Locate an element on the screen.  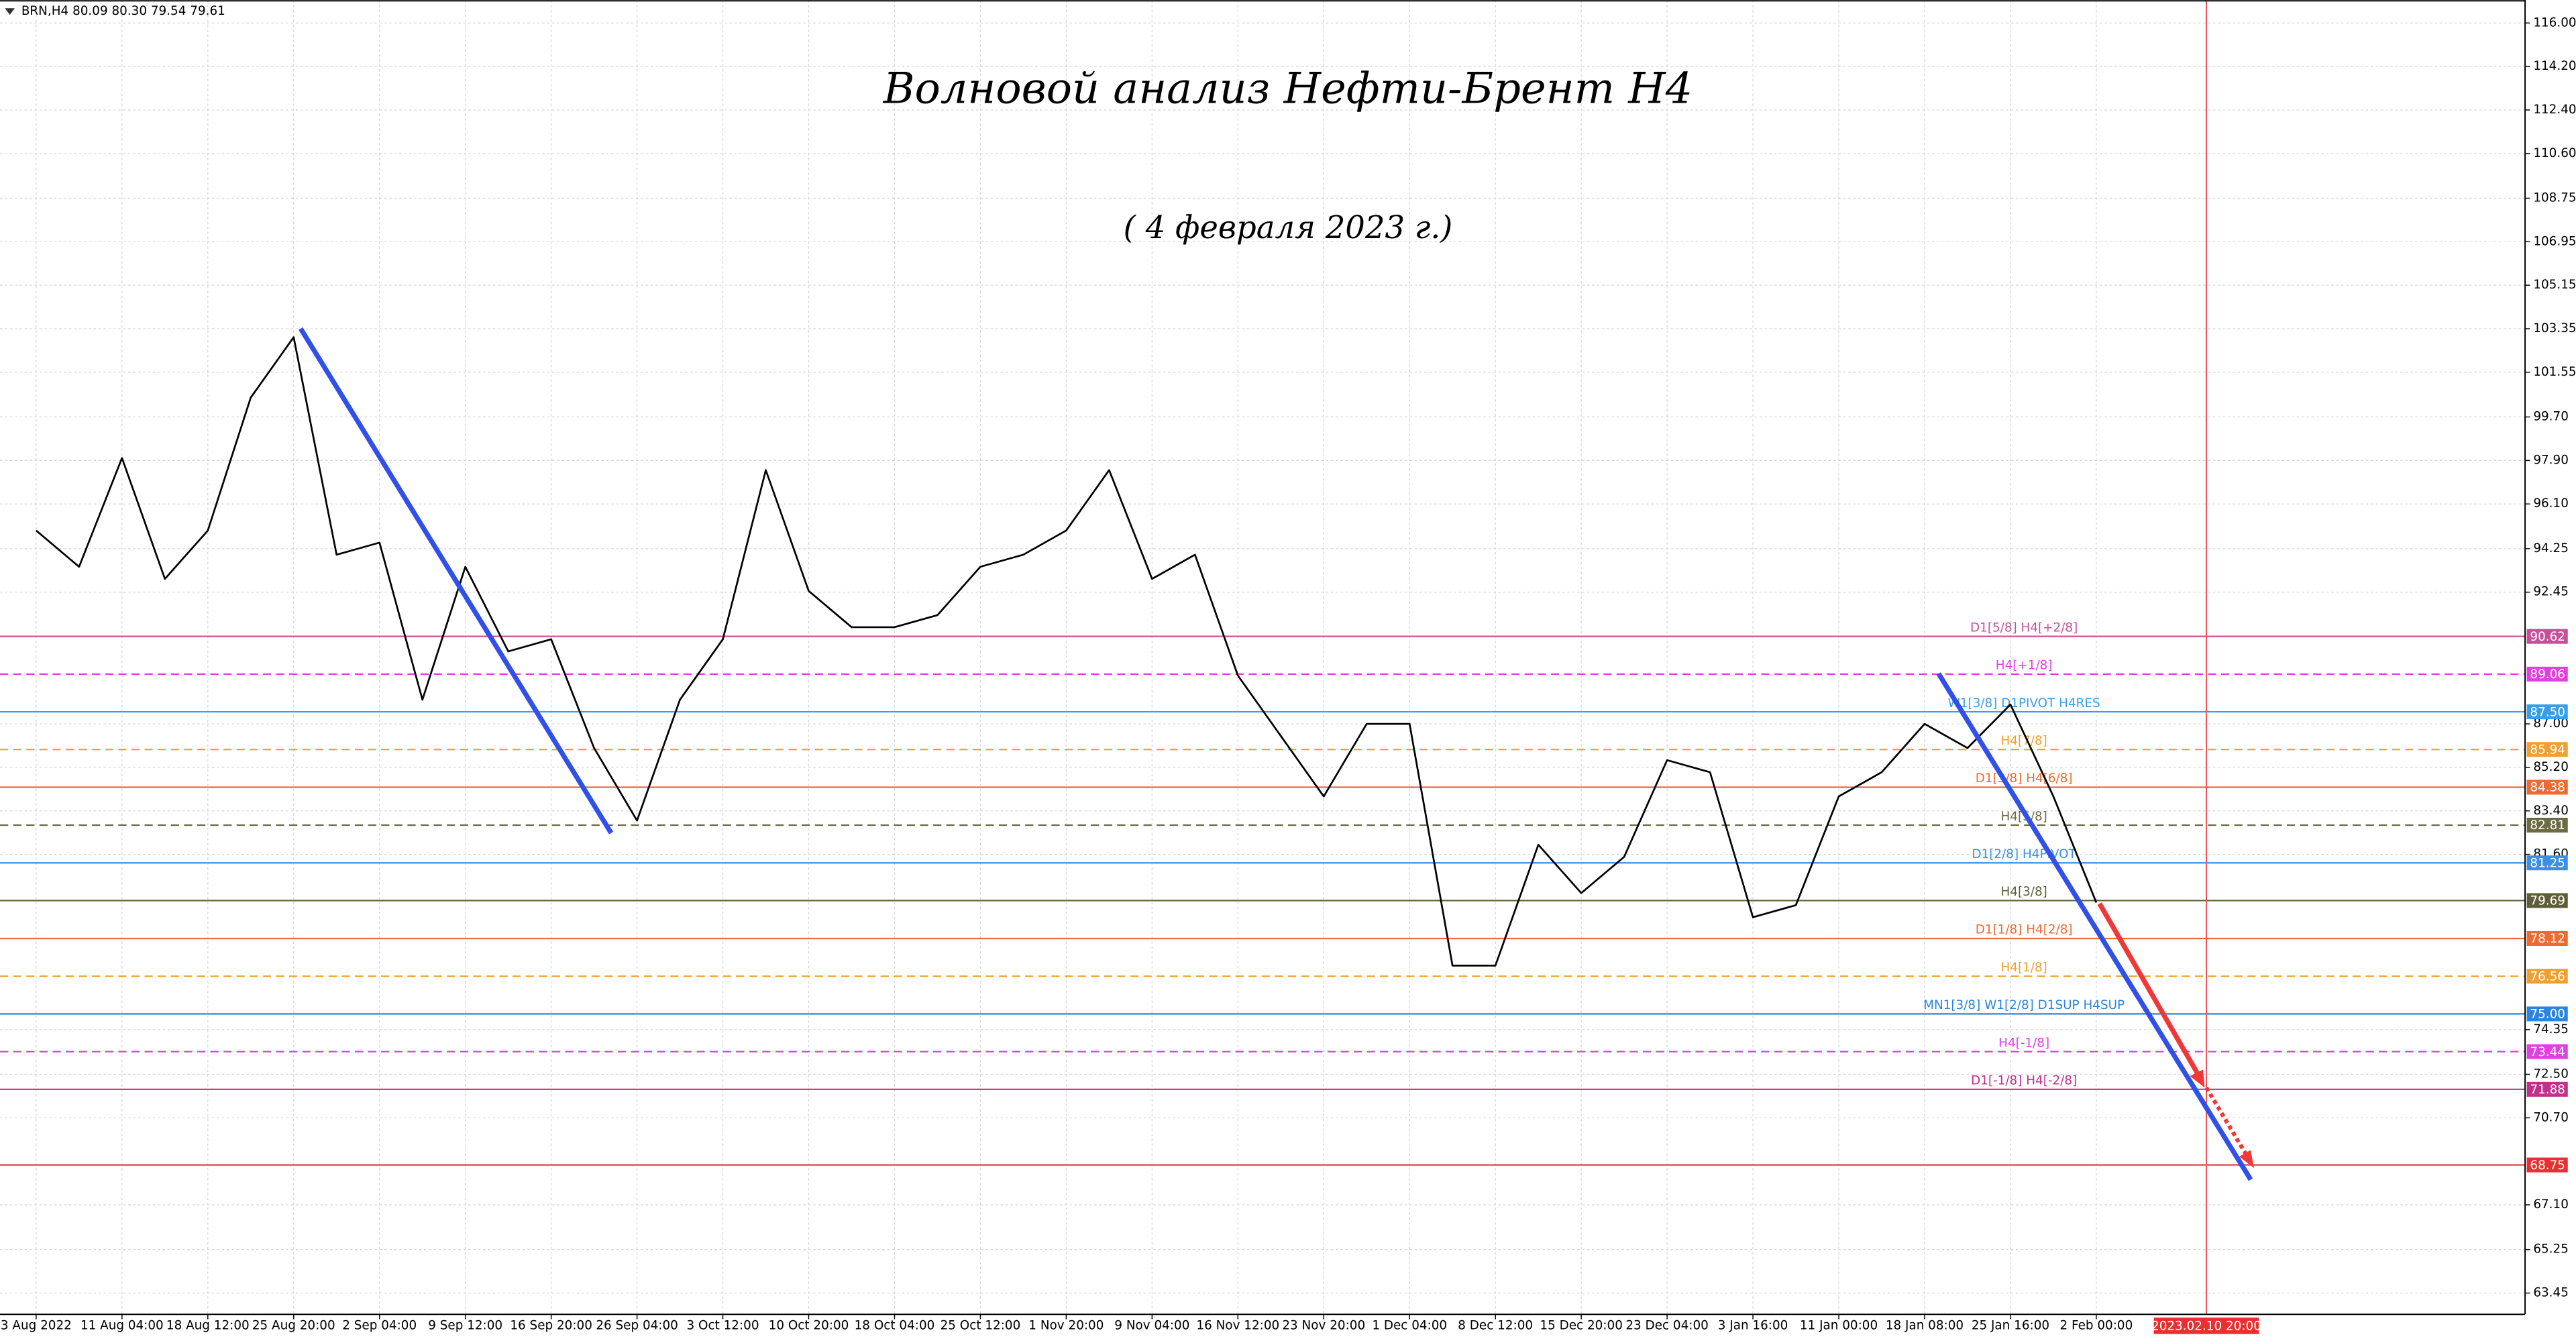
forecast-arrow-dotted is located at coordinates (2226, 1122).